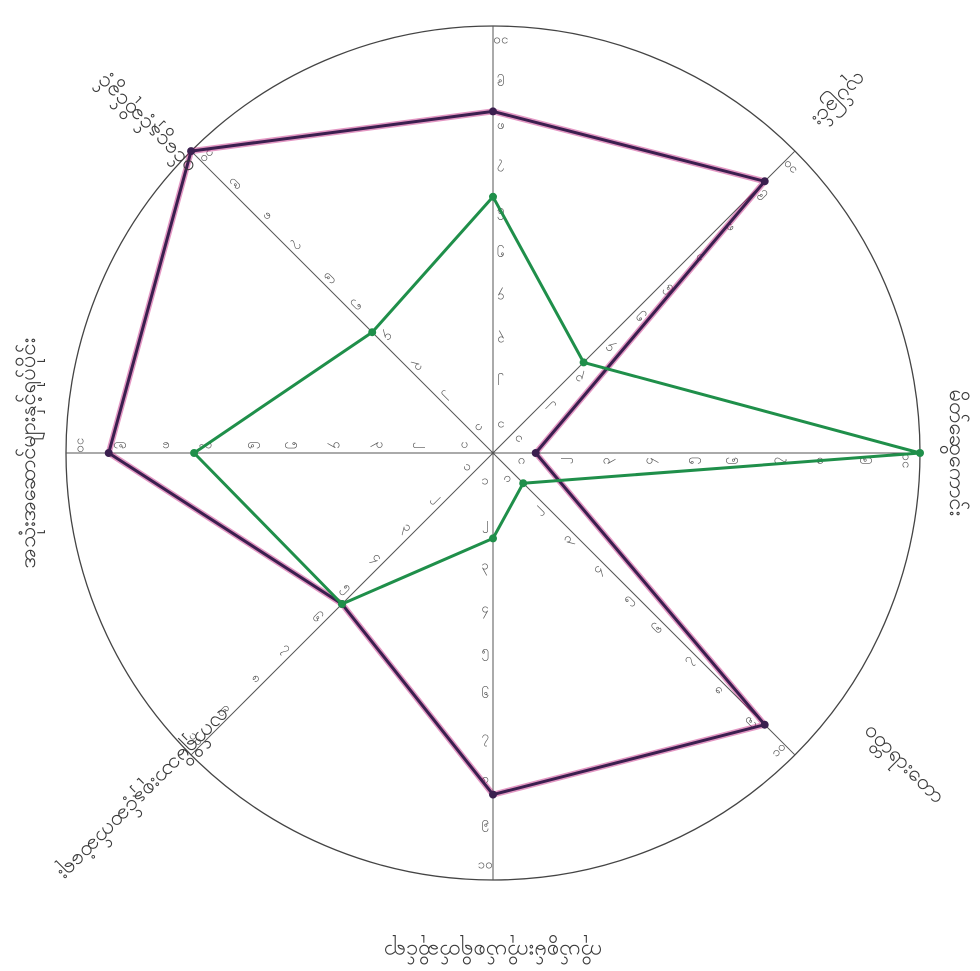 The width and height of the screenshot is (980, 971). I want to click on tick-label-axis0-1: ၁, so click(500, 425).